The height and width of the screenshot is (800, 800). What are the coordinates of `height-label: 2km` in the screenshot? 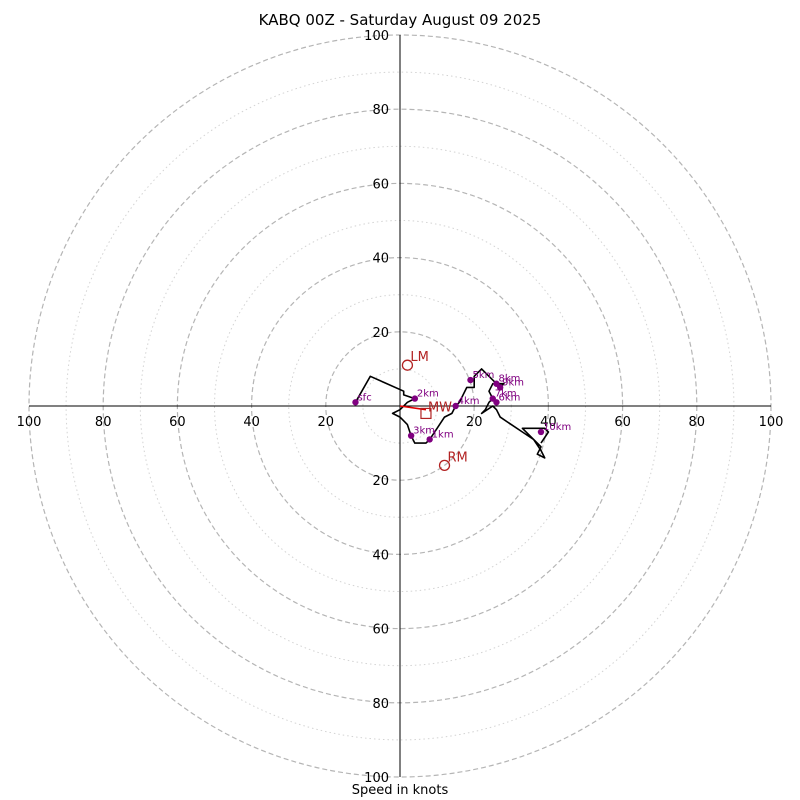 It's located at (428, 394).